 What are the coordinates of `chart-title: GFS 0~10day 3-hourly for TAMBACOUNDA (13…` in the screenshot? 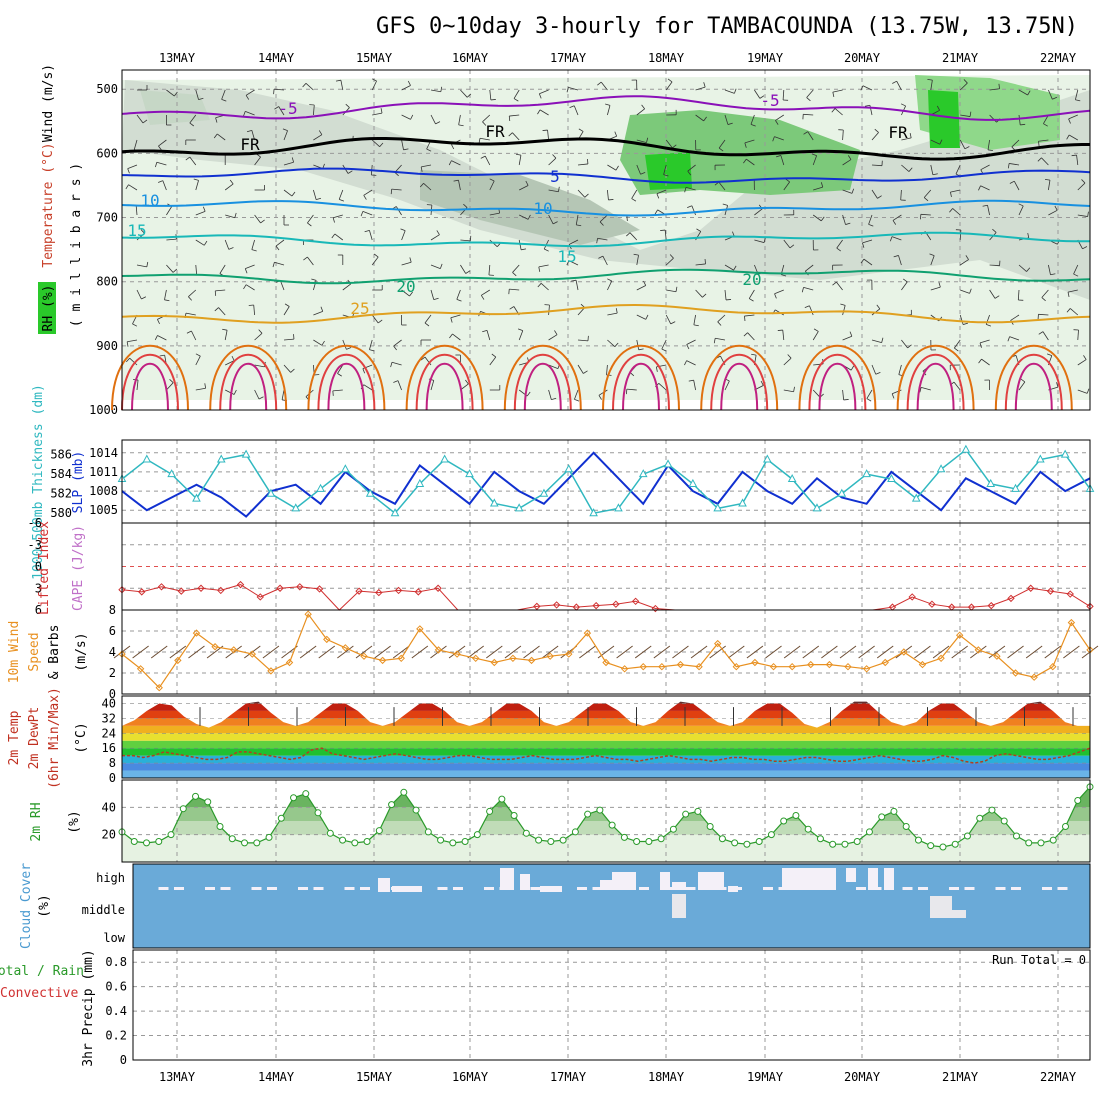 It's located at (727, 26).